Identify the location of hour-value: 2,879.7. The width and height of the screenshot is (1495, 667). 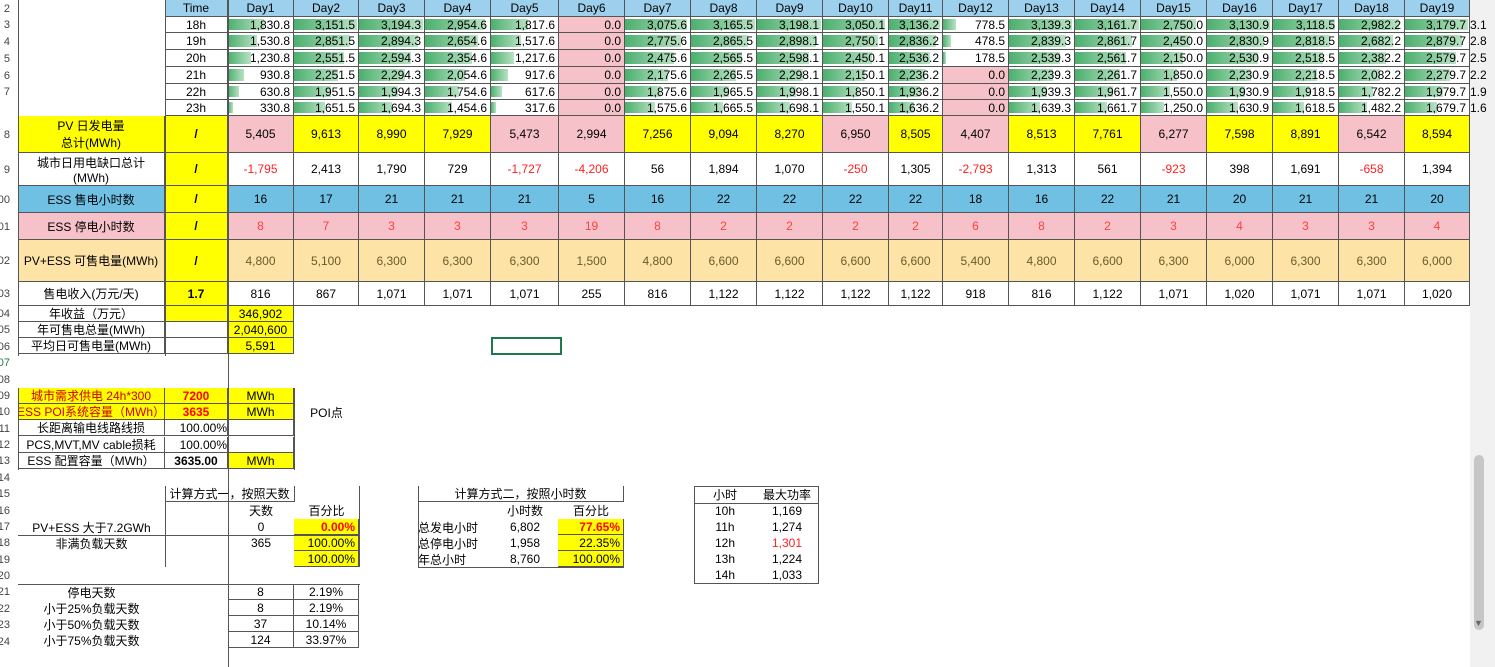
(1437, 41).